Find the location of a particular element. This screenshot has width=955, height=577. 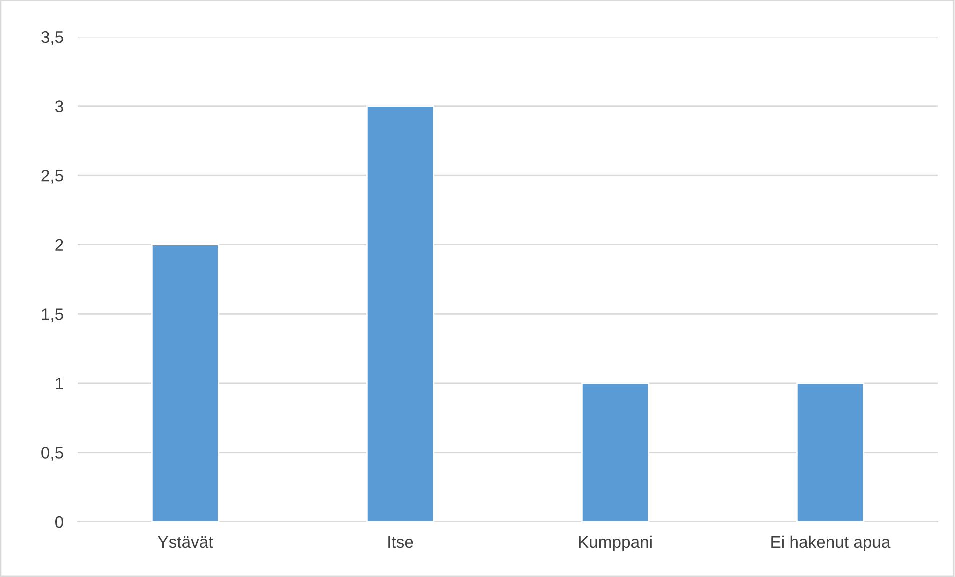

x-tick-label: Ystävät is located at coordinates (186, 542).